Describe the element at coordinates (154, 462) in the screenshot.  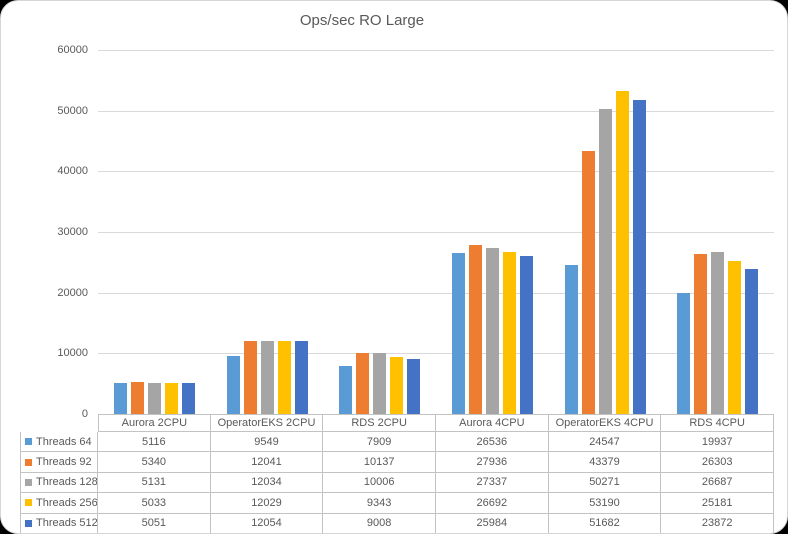
I see `table-value-cell: 5340` at that location.